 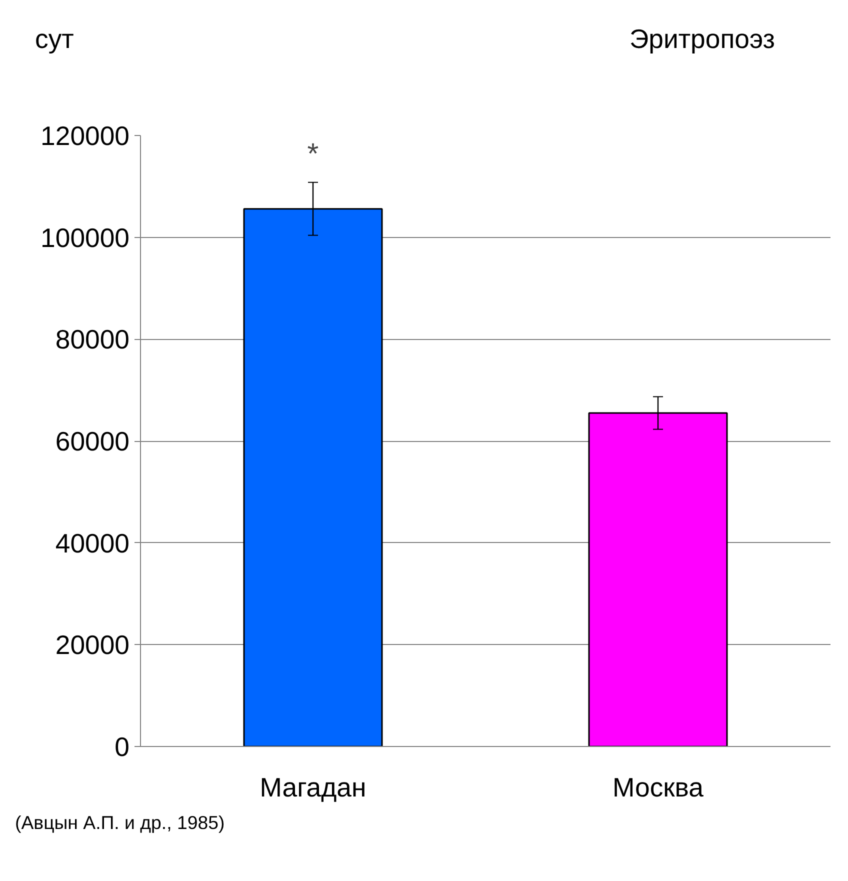 I want to click on y-tick-label: 20000, so click(x=92, y=645).